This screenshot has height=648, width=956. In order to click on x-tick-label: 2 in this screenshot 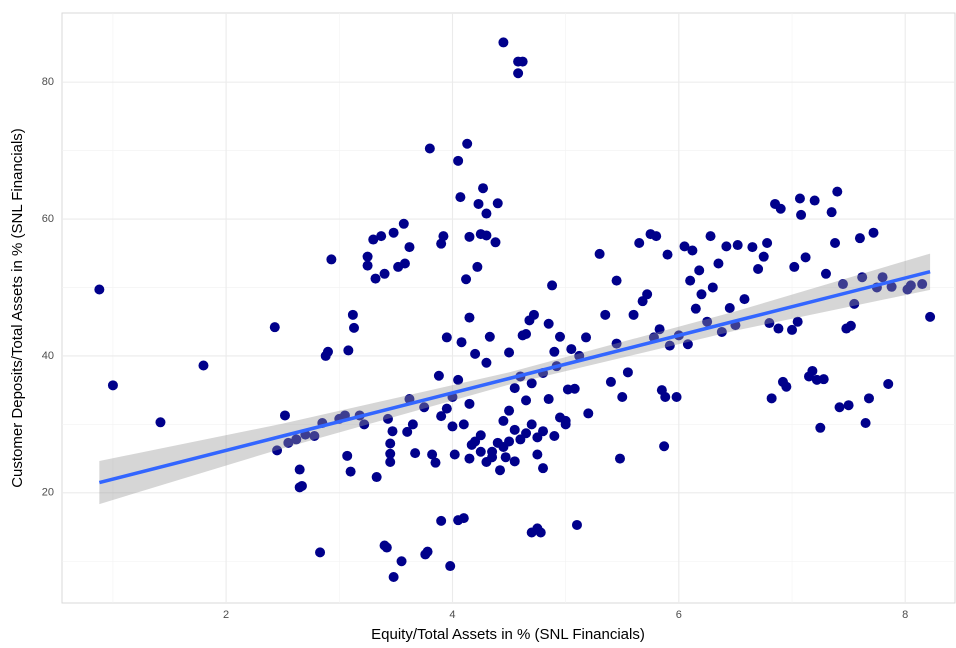, I will do `click(226, 615)`.